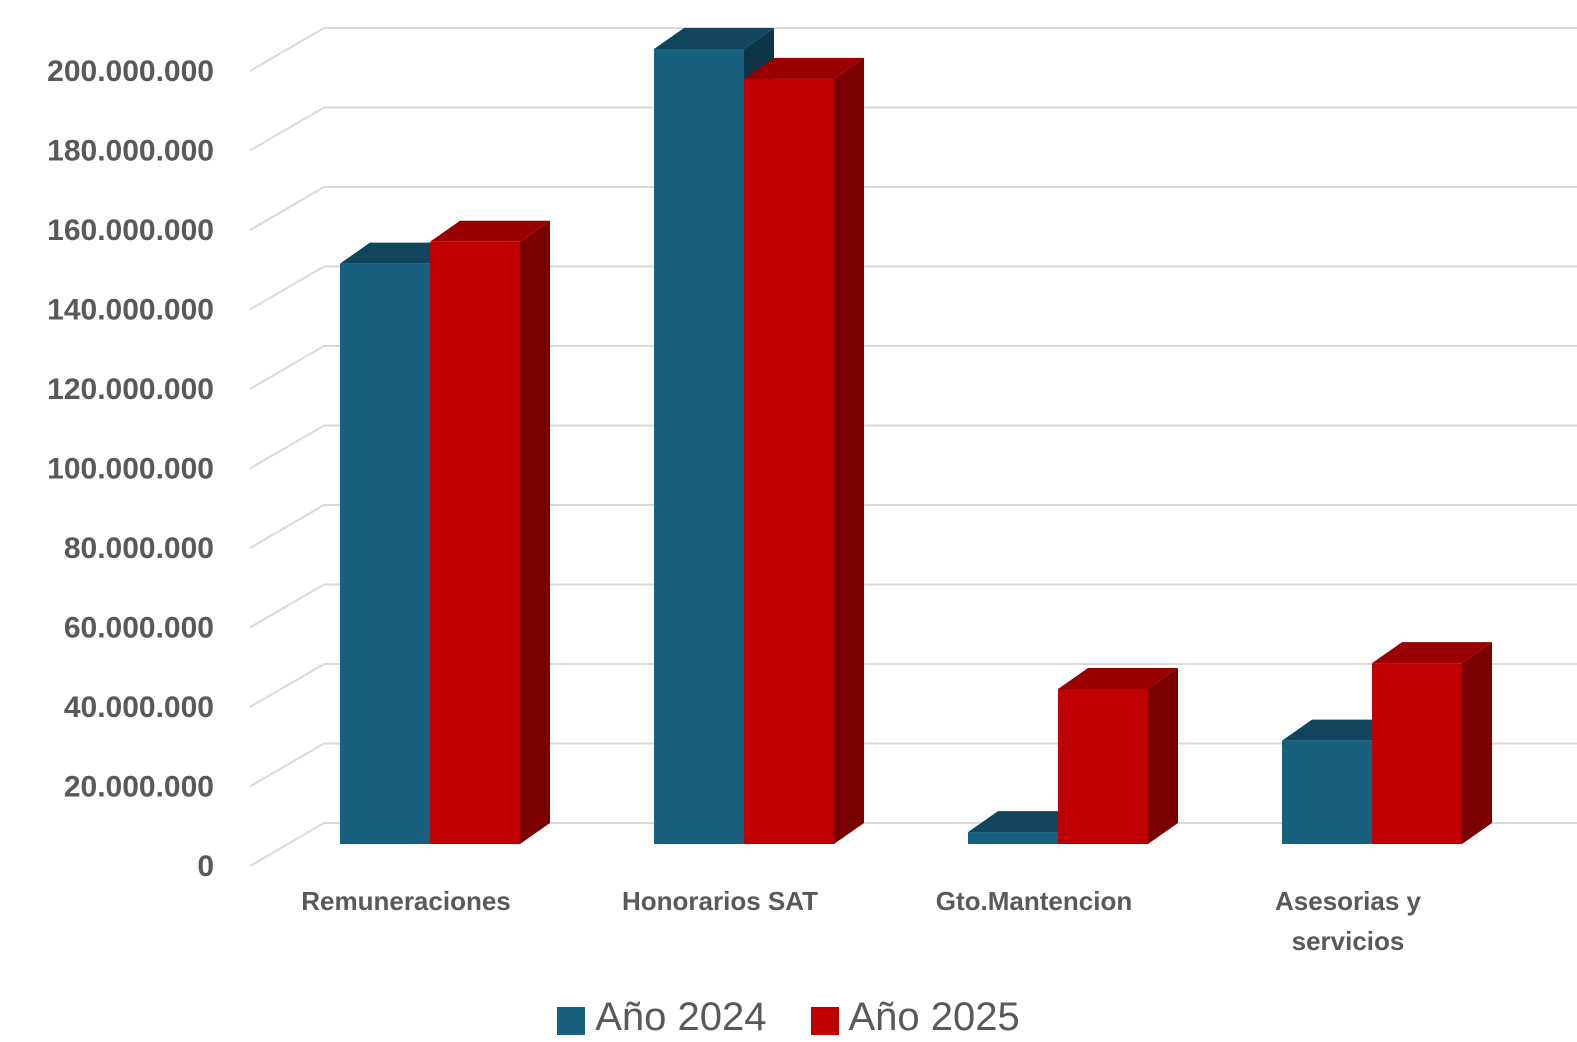 The height and width of the screenshot is (1042, 1577). I want to click on y-tick-label: 140.000.000, so click(130, 310).